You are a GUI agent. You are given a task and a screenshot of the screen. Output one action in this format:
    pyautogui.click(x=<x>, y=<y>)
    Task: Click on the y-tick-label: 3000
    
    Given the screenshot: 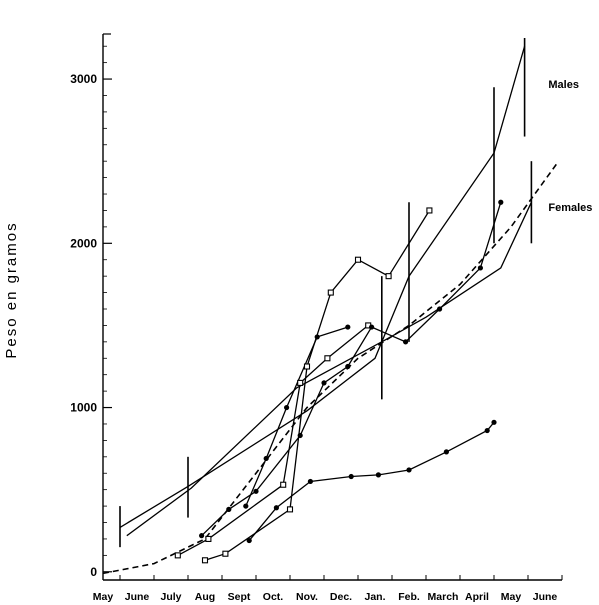 What is the action you would take?
    pyautogui.click(x=83, y=79)
    